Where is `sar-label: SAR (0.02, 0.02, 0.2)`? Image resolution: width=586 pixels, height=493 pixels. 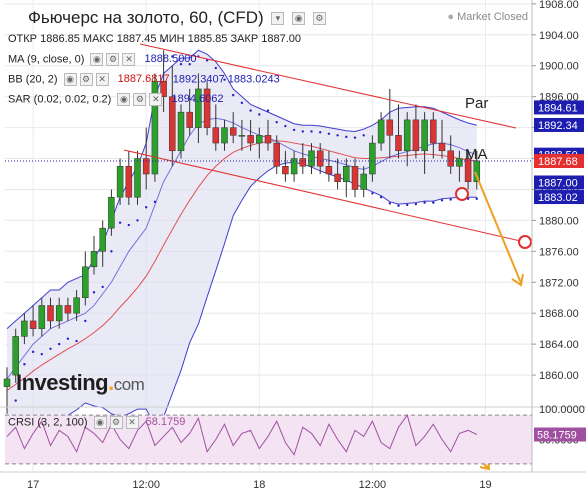
sar-label: SAR (0.02, 0.02, 0.2) is located at coordinates (60, 99).